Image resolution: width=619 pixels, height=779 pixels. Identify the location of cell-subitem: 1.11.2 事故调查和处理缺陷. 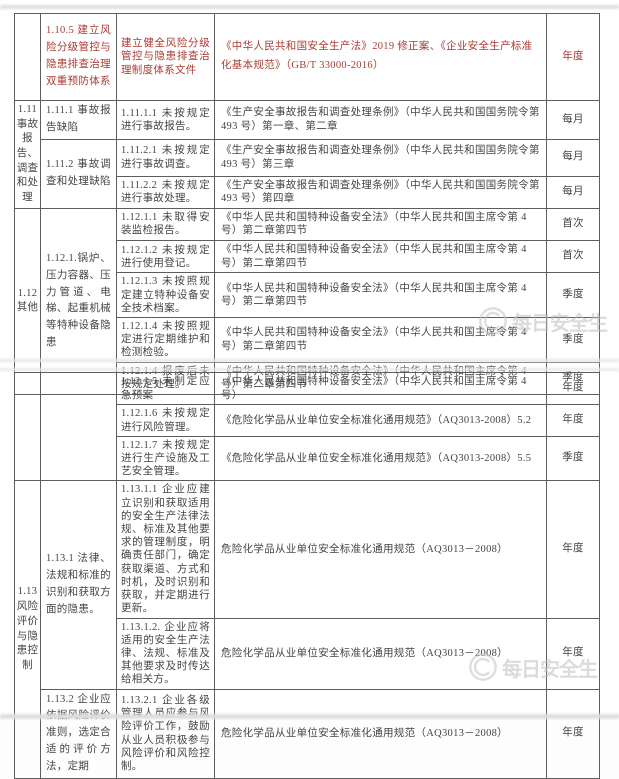
(78, 173).